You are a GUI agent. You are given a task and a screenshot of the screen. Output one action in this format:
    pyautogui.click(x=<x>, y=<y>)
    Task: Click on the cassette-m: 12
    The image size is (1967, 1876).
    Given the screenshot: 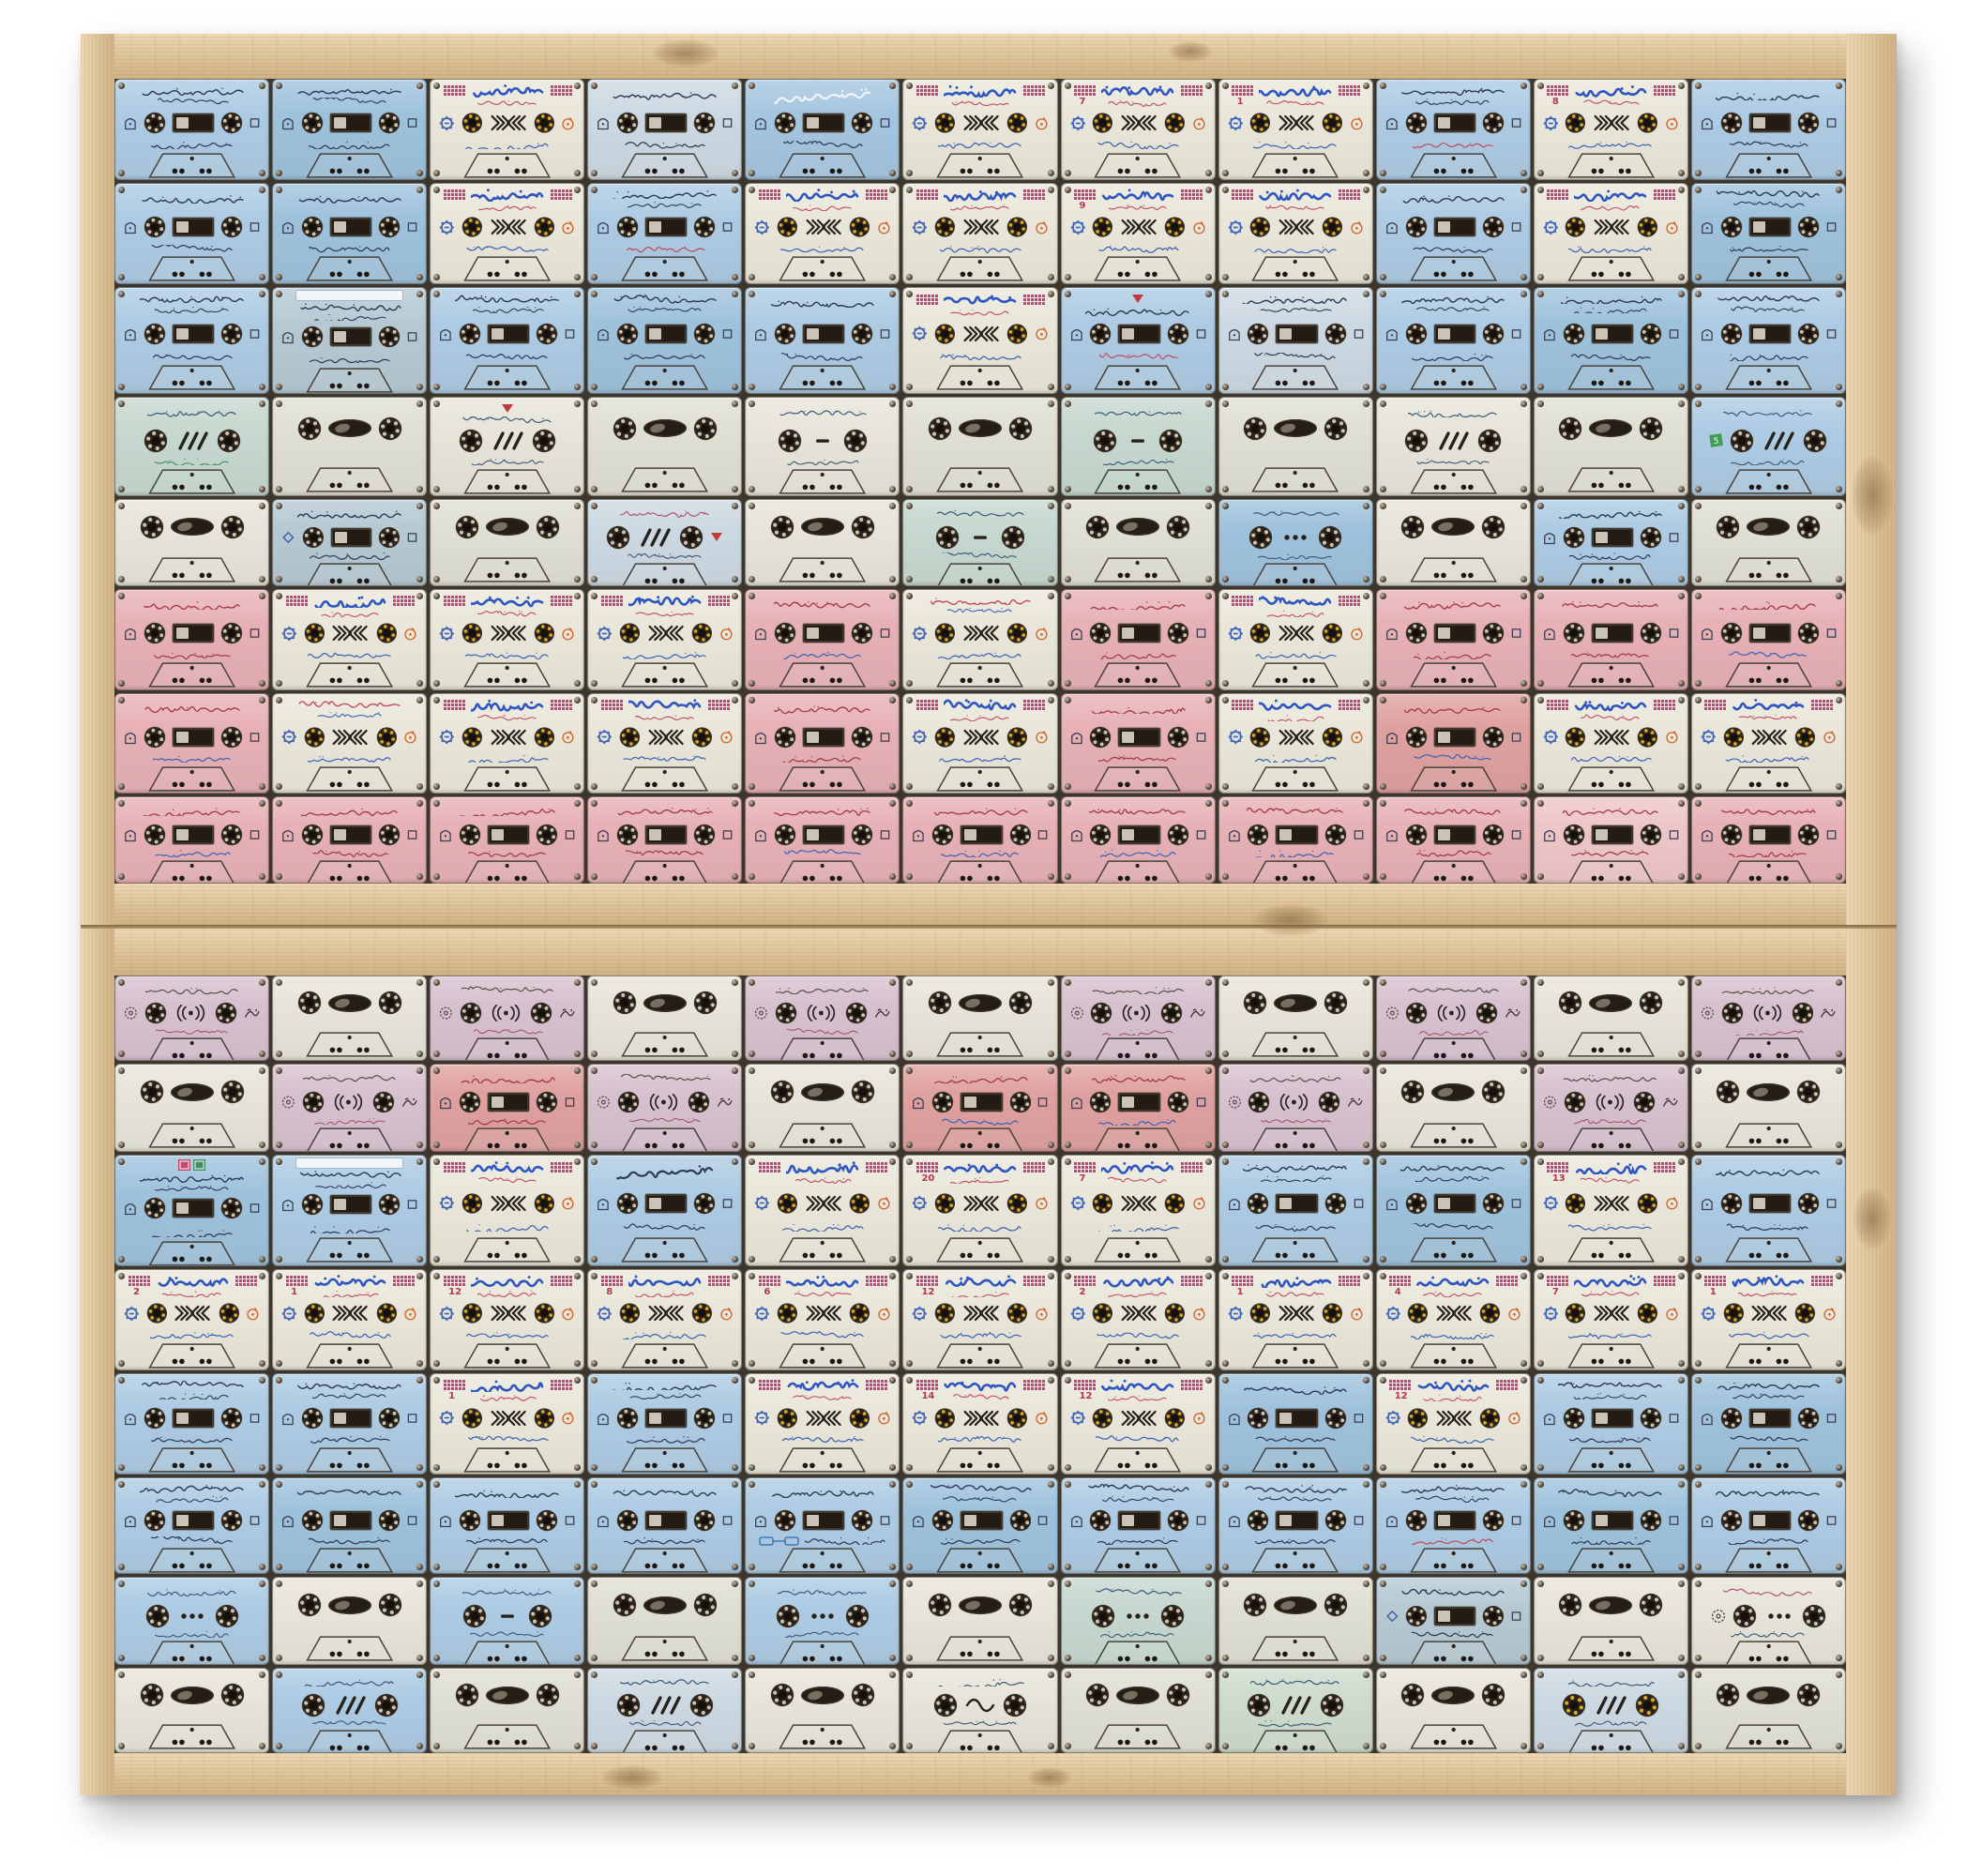 What is the action you would take?
    pyautogui.click(x=1138, y=1423)
    